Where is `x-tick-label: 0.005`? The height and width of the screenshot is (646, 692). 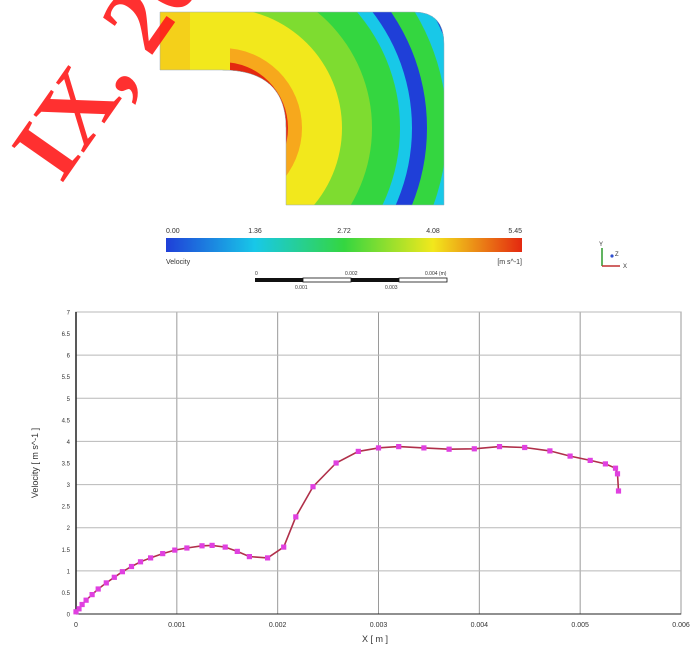
x-tick-label: 0.005 is located at coordinates (580, 625).